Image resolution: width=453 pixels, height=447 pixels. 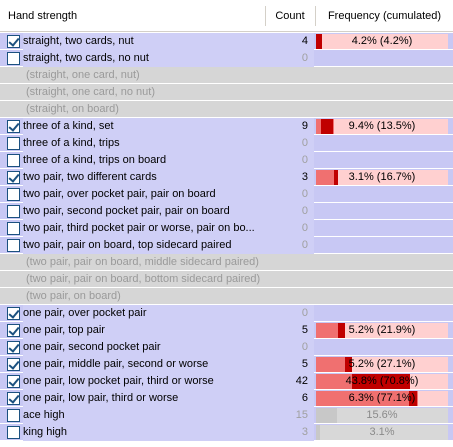 I want to click on frequency-bar: 9.4% (13.5%), so click(x=382, y=126).